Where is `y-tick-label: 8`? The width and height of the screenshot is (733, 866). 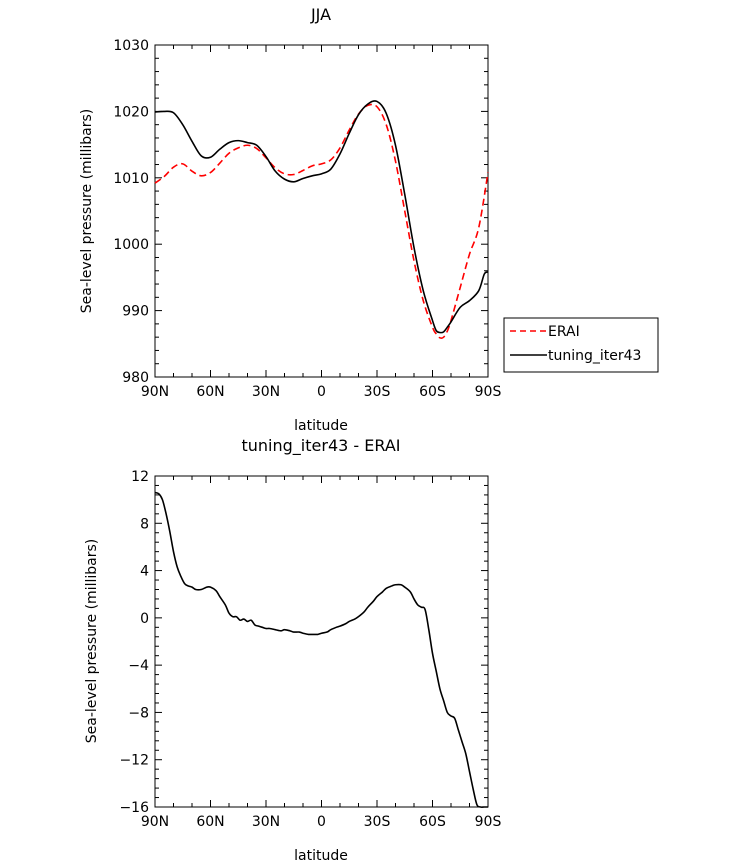 y-tick-label: 8 is located at coordinates (144, 524).